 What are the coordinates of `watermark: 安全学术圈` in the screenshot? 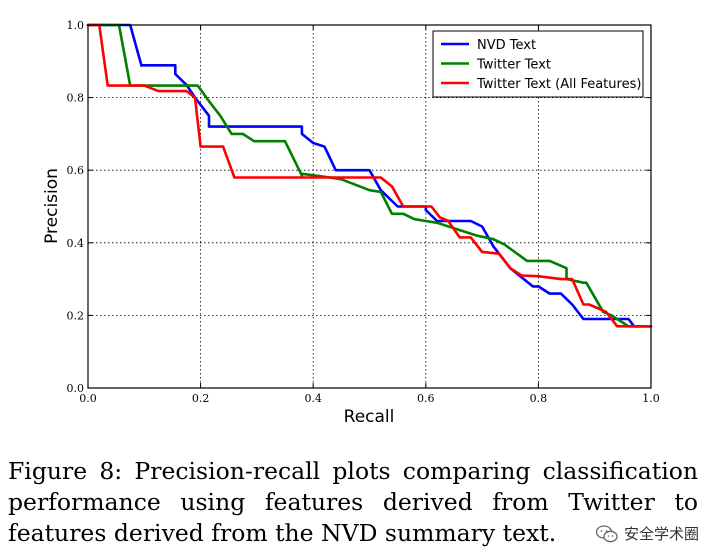 It's located at (647, 533).